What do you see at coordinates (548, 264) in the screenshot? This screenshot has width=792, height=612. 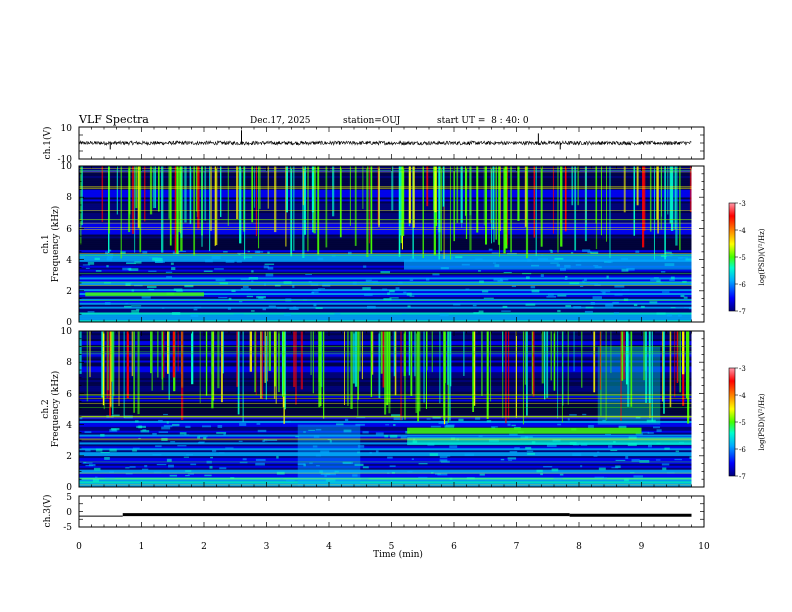 I see `spec-feature-band` at bounding box center [548, 264].